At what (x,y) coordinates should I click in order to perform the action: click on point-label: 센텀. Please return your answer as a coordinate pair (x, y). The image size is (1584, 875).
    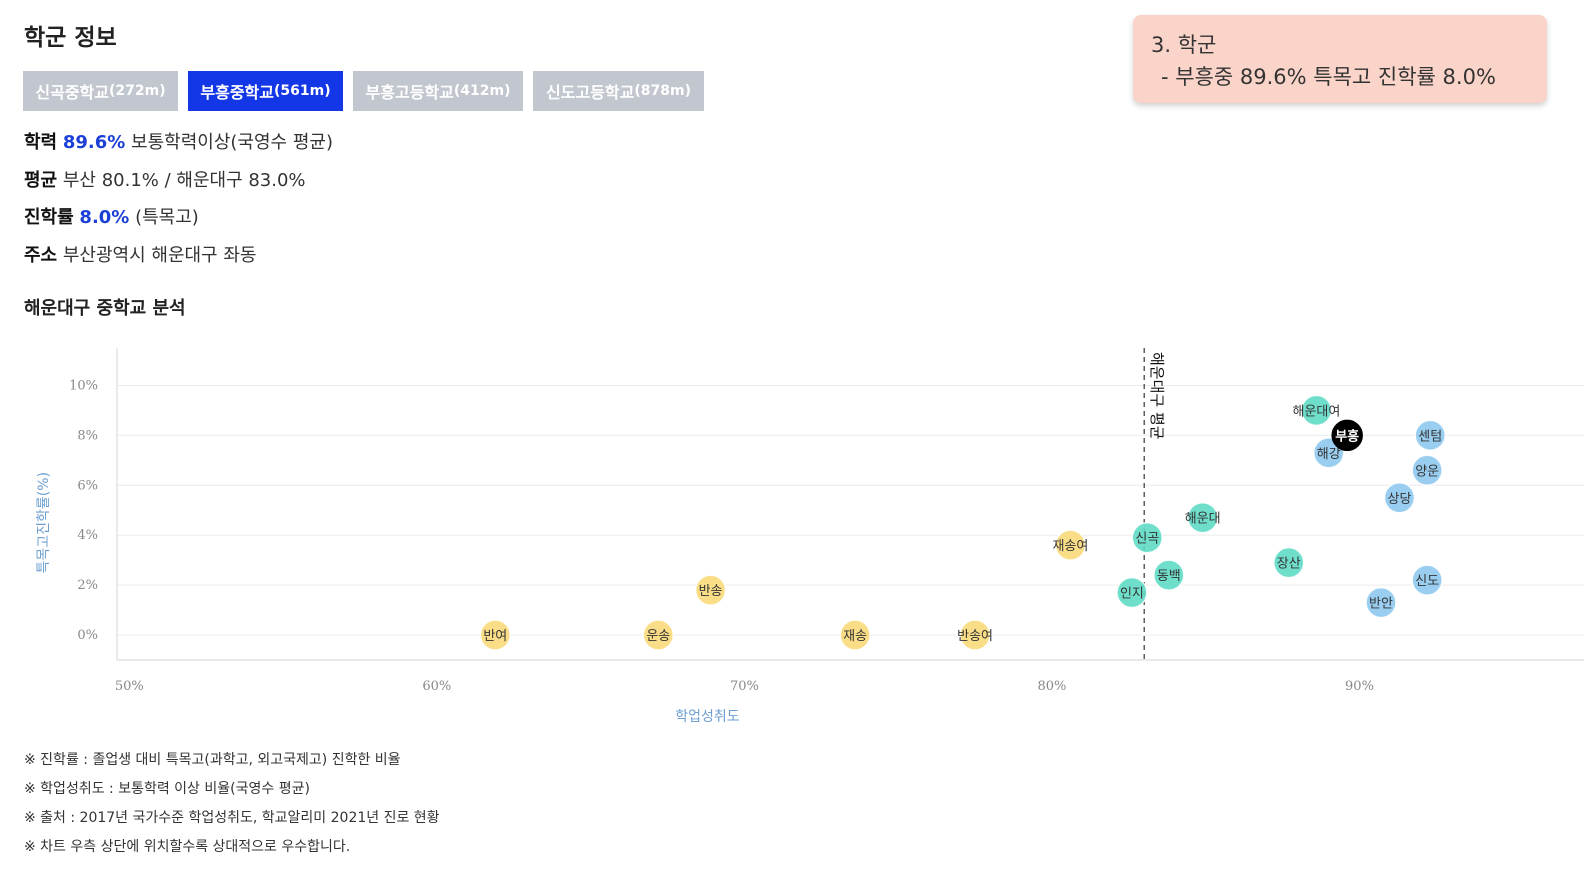
    Looking at the image, I should click on (1430, 436).